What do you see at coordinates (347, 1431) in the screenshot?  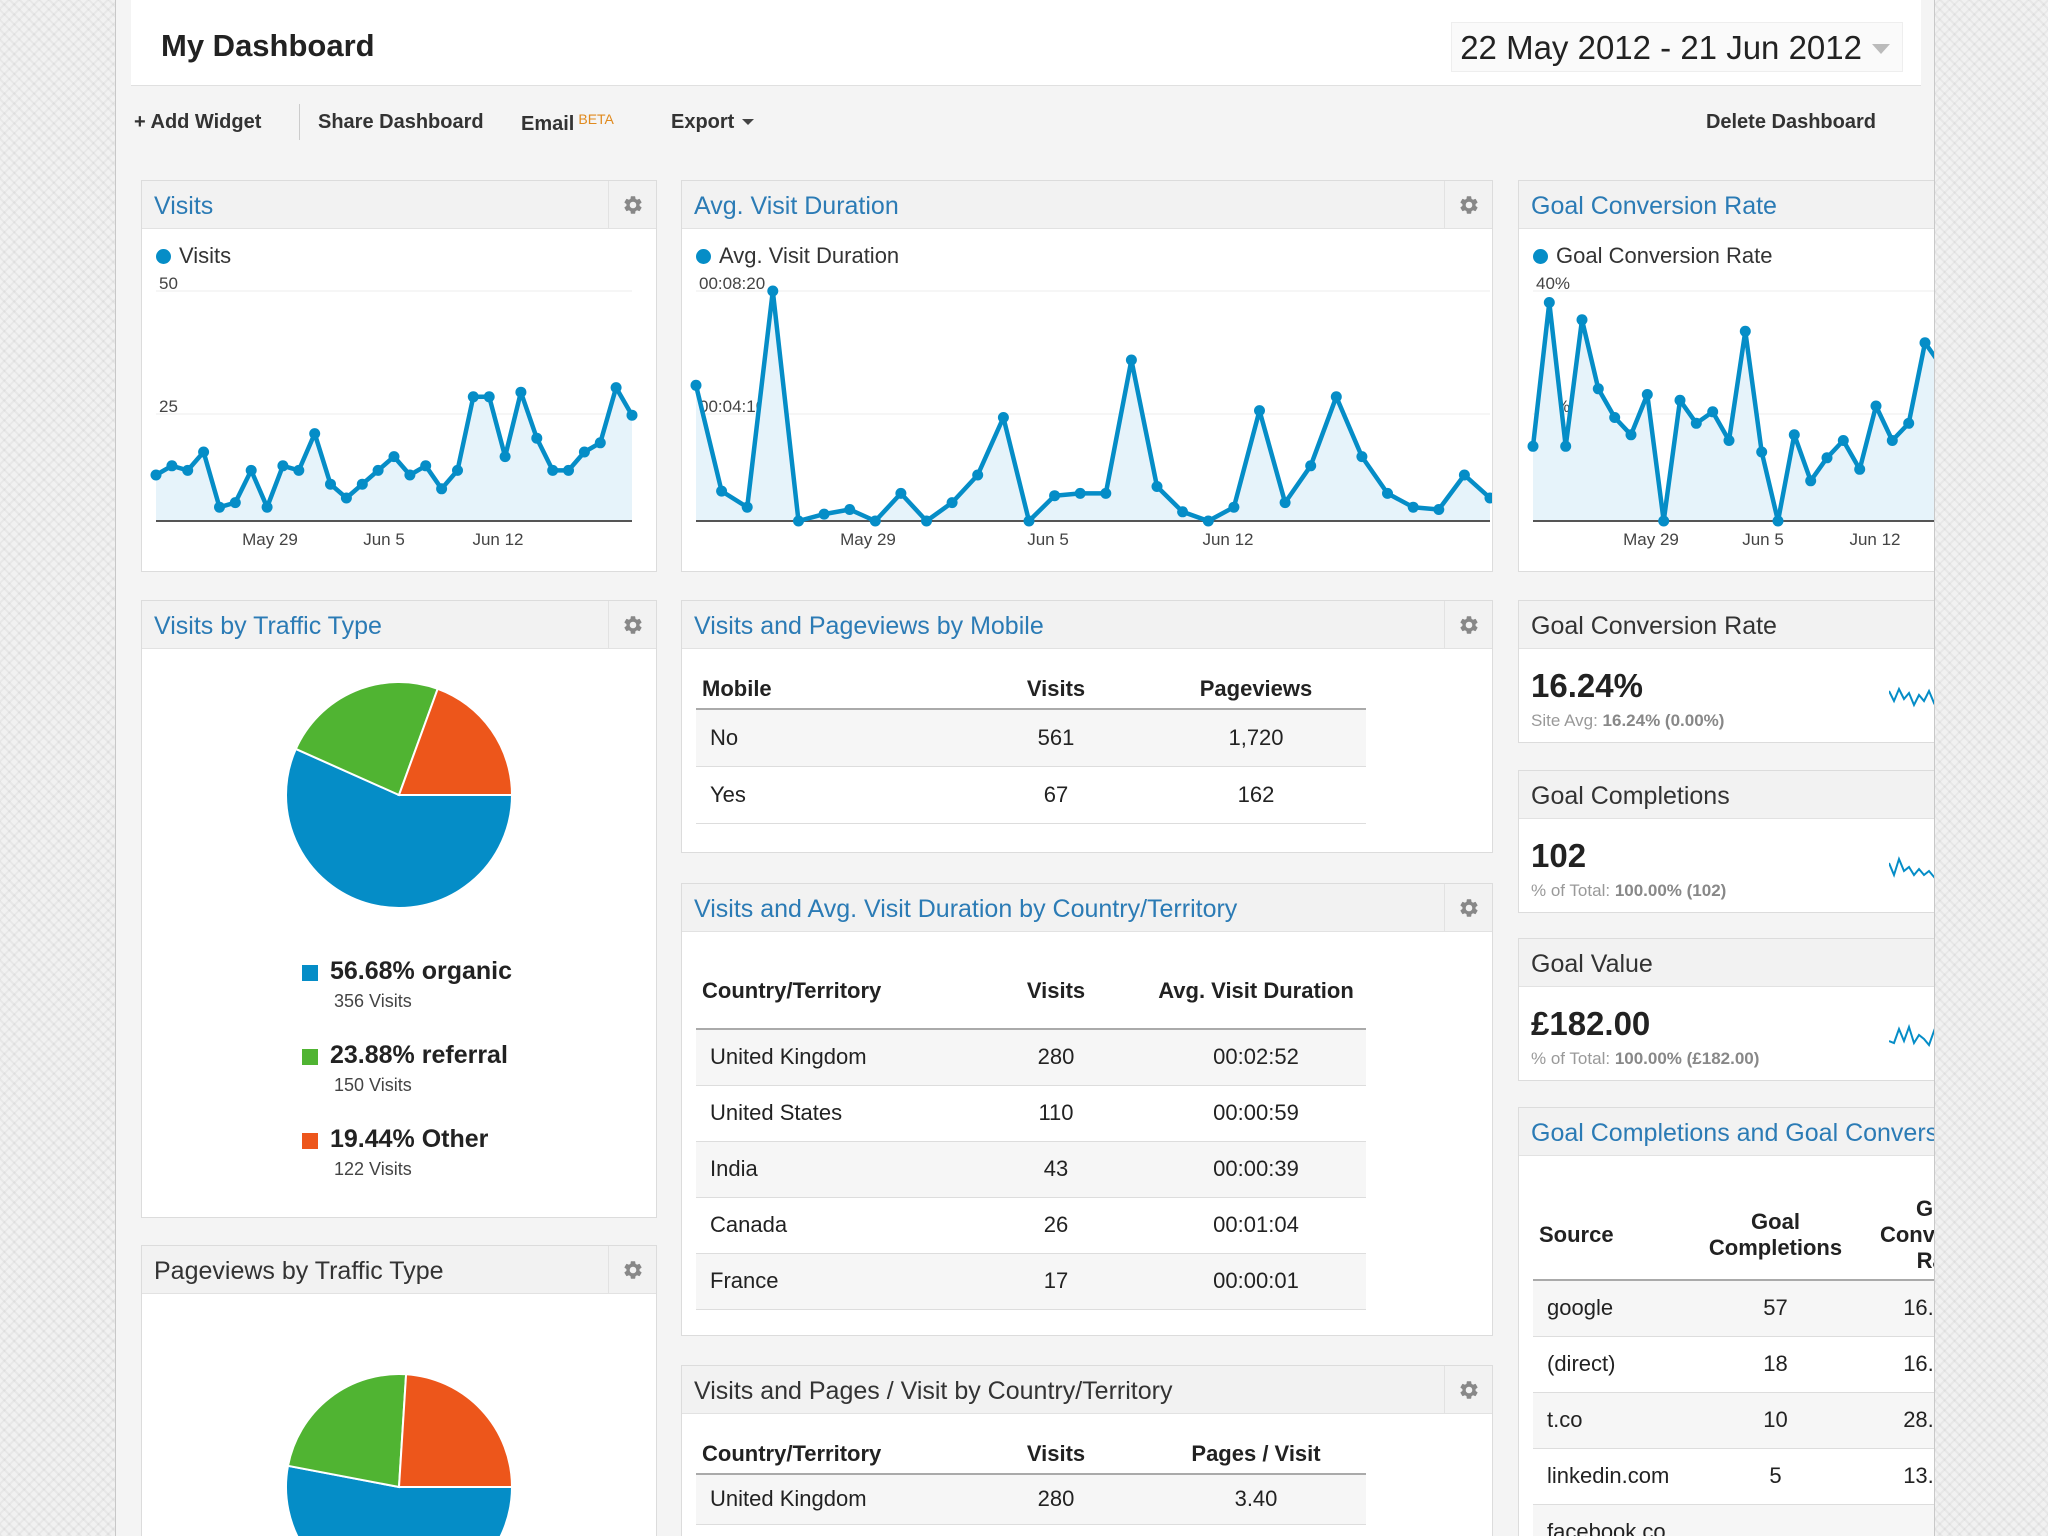 I see `pie-slice-referral` at bounding box center [347, 1431].